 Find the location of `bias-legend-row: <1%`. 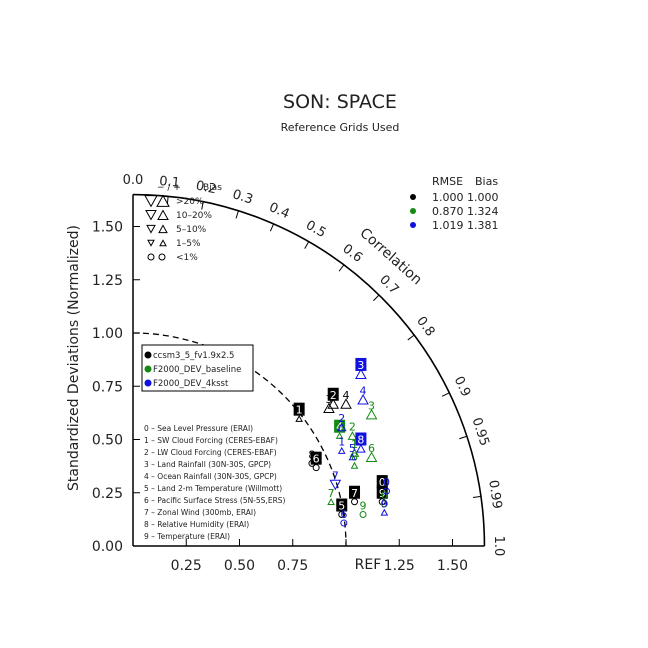

bias-legend-row: <1% is located at coordinates (172, 258).